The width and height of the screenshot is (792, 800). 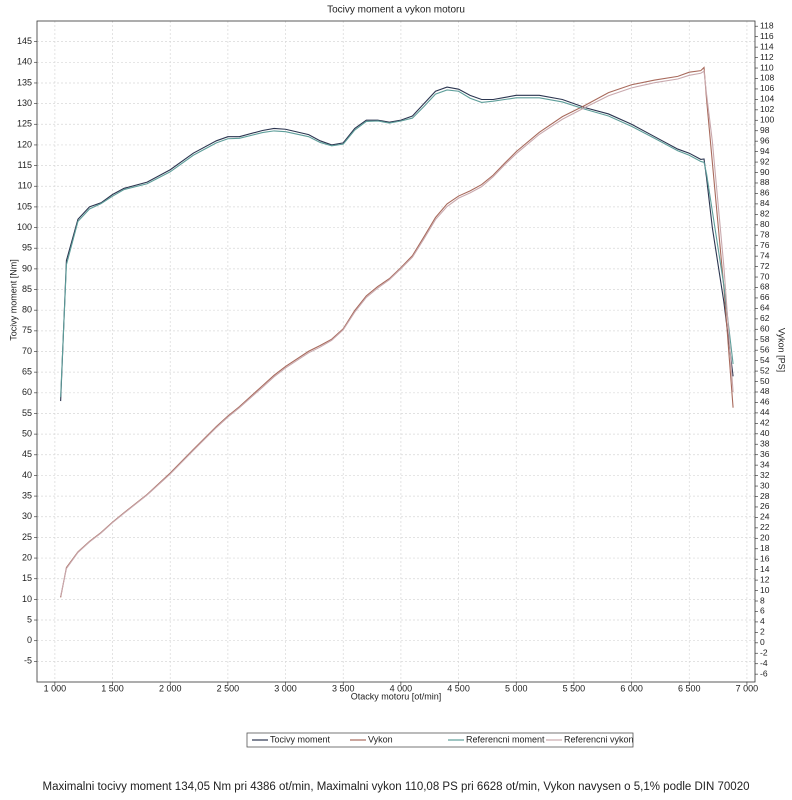 What do you see at coordinates (27, 392) in the screenshot?
I see `y-tick-label: 60` at bounding box center [27, 392].